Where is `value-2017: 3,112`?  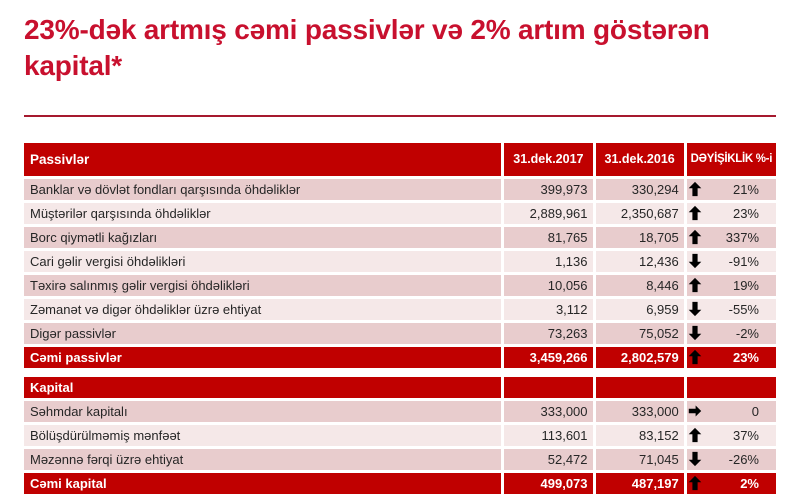 value-2017: 3,112 is located at coordinates (548, 309).